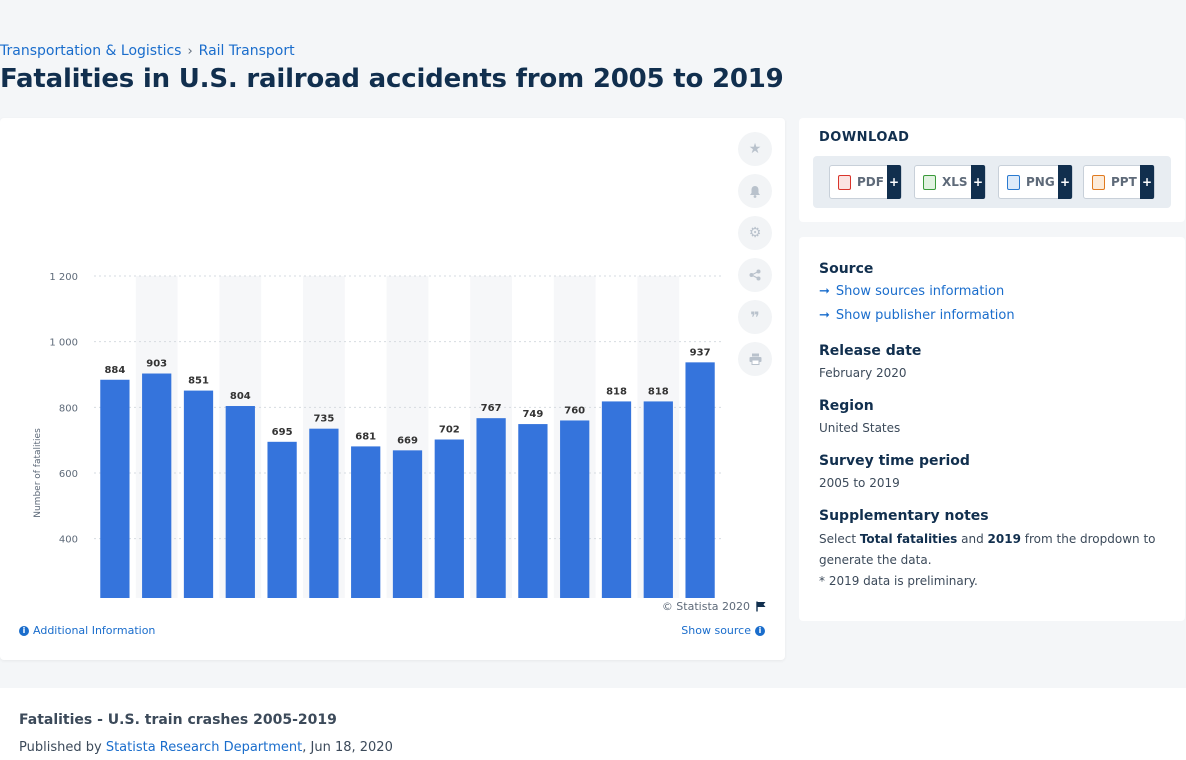  I want to click on notes-text-mid: and, so click(972, 539).